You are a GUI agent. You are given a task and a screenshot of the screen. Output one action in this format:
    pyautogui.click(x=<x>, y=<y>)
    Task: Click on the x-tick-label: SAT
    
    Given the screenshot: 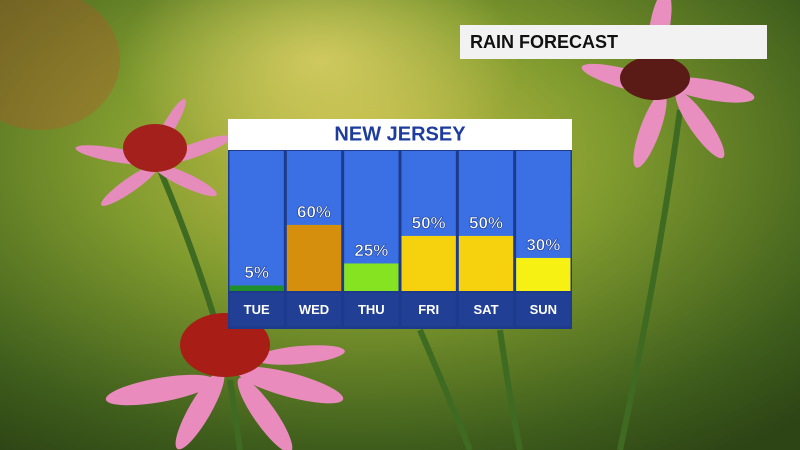 What is the action you would take?
    pyautogui.click(x=485, y=309)
    